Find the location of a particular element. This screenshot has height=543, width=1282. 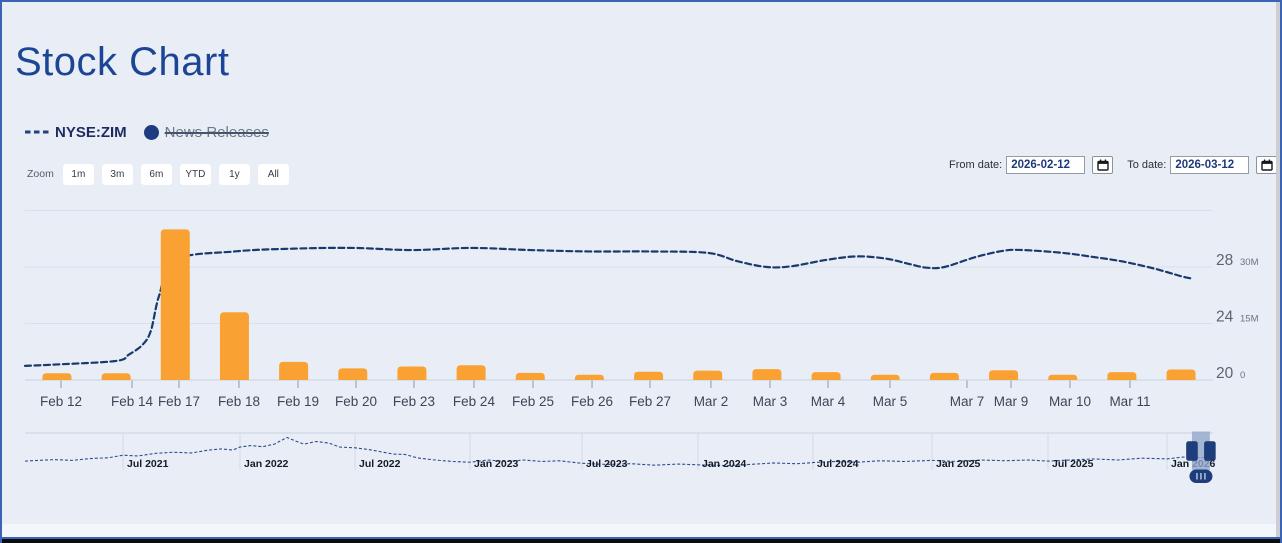

legend-series-label: NYSE:ZIM is located at coordinates (91, 132).